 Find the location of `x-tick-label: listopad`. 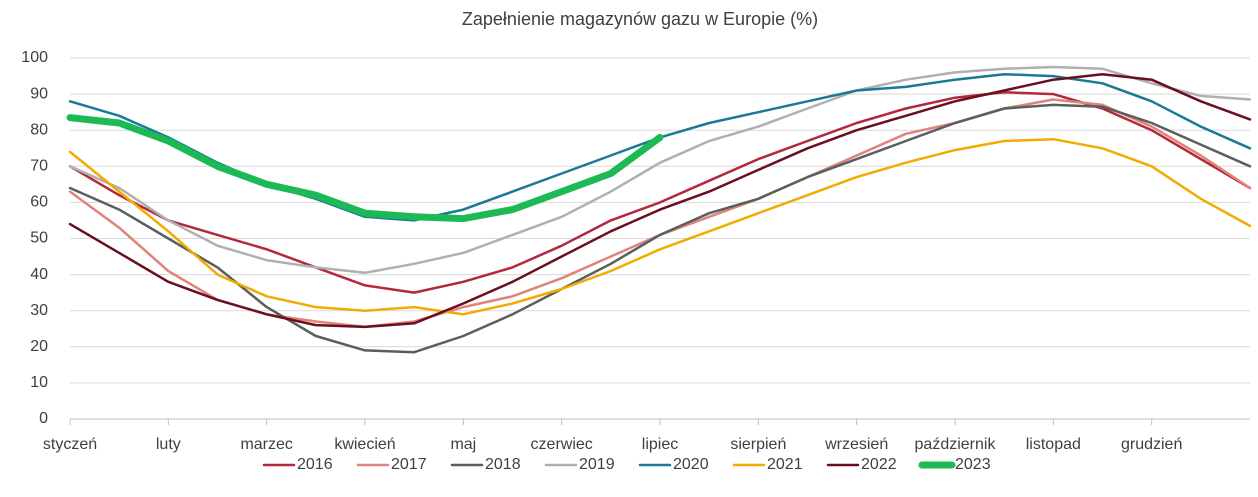

x-tick-label: listopad is located at coordinates (1053, 444).